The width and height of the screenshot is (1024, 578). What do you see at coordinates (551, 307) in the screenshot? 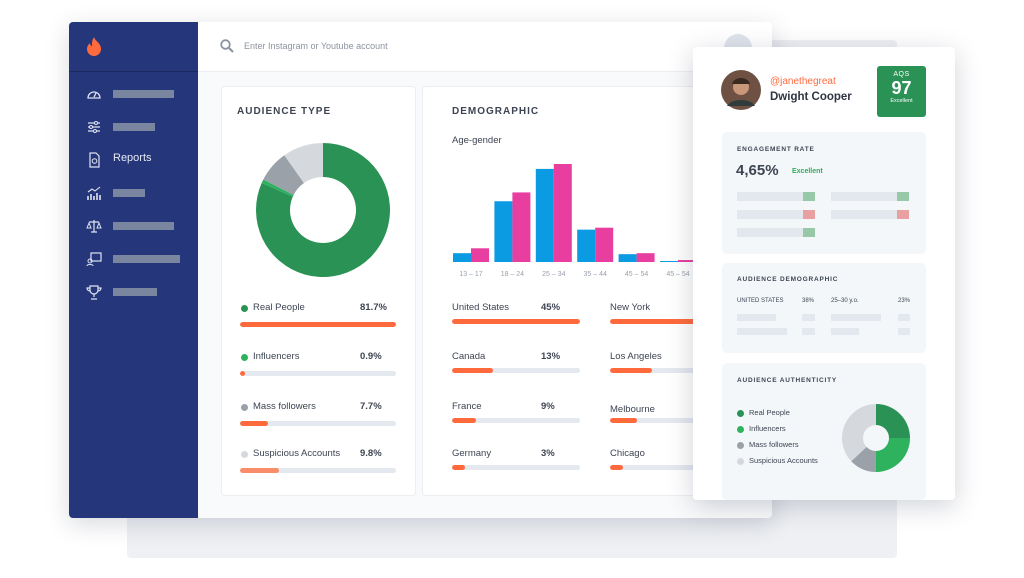
I see `country-value: 45%` at bounding box center [551, 307].